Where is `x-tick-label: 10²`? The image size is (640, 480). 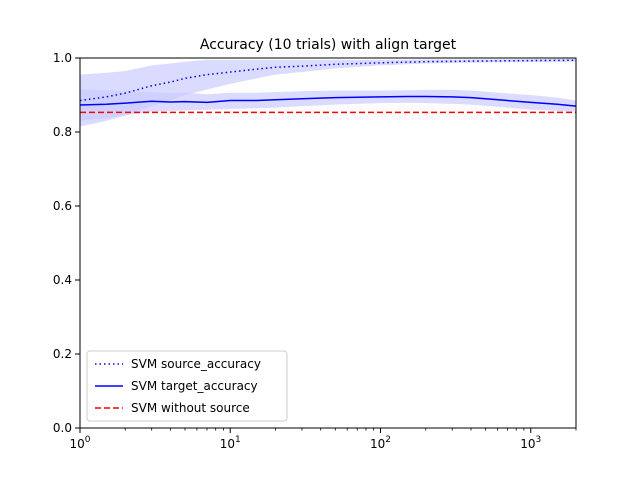
x-tick-label: 10² is located at coordinates (380, 443).